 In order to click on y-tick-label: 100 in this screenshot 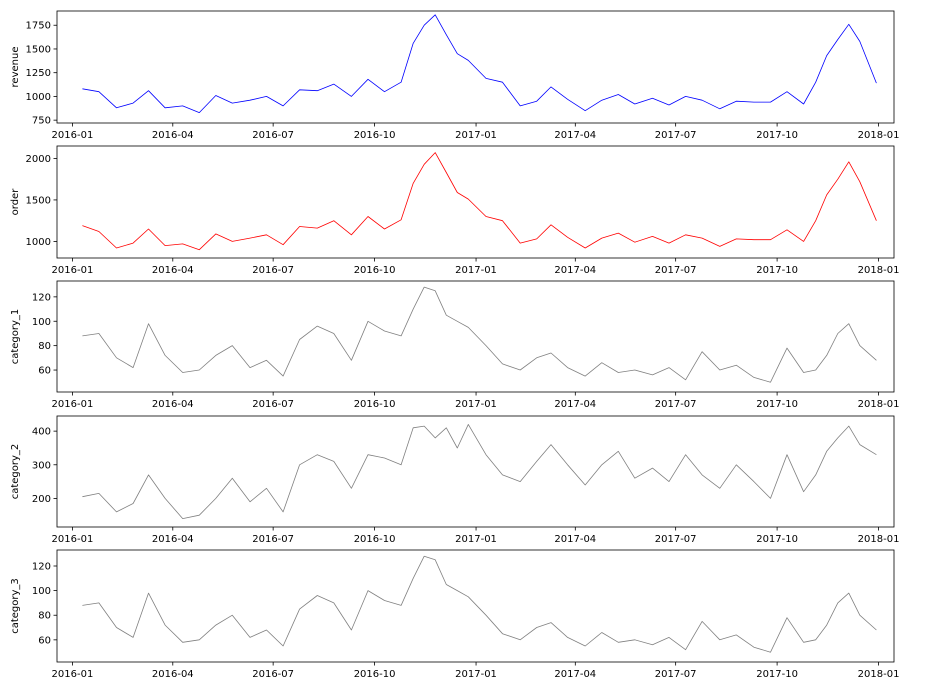, I will do `click(41, 322)`.